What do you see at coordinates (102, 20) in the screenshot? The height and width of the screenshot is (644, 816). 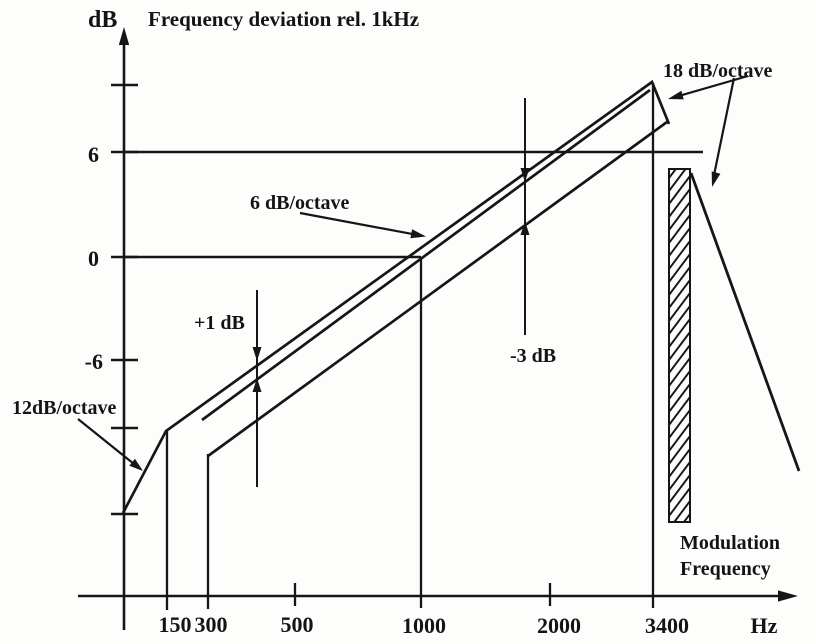 I see `y-axis-unit-label: dB` at bounding box center [102, 20].